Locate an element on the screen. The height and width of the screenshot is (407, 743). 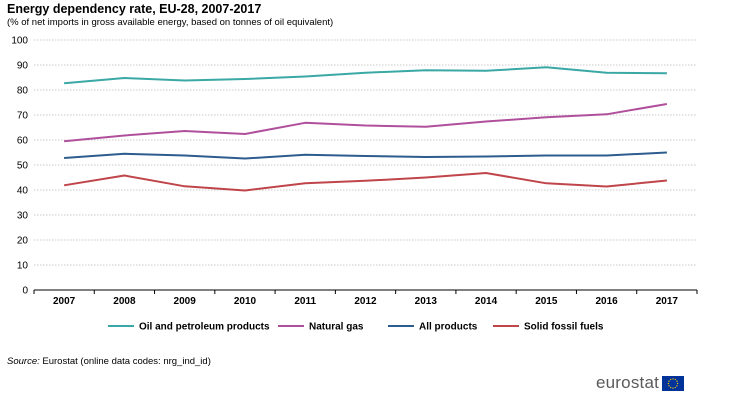
x-tick-label: 2010 is located at coordinates (245, 301).